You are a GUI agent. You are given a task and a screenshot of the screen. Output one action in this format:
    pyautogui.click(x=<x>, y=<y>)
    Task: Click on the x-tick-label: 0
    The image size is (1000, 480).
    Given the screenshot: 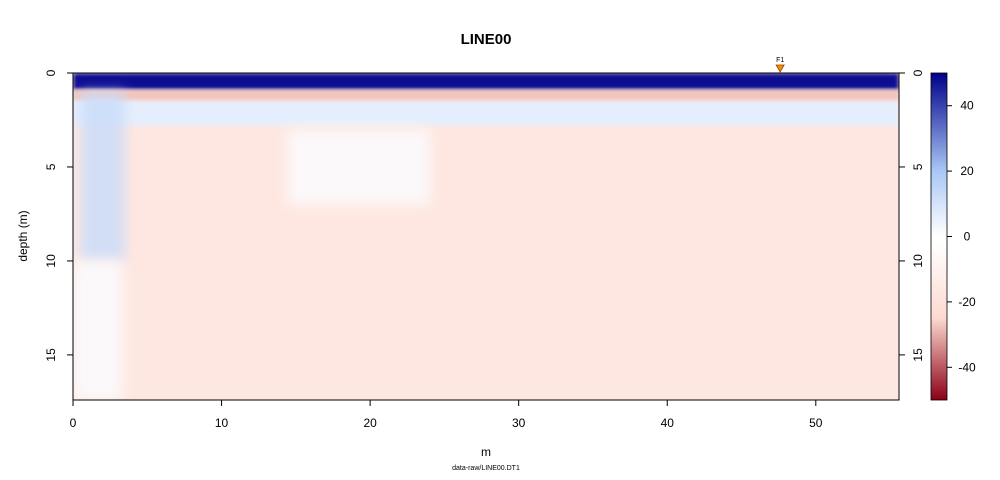 What is the action you would take?
    pyautogui.click(x=73, y=423)
    